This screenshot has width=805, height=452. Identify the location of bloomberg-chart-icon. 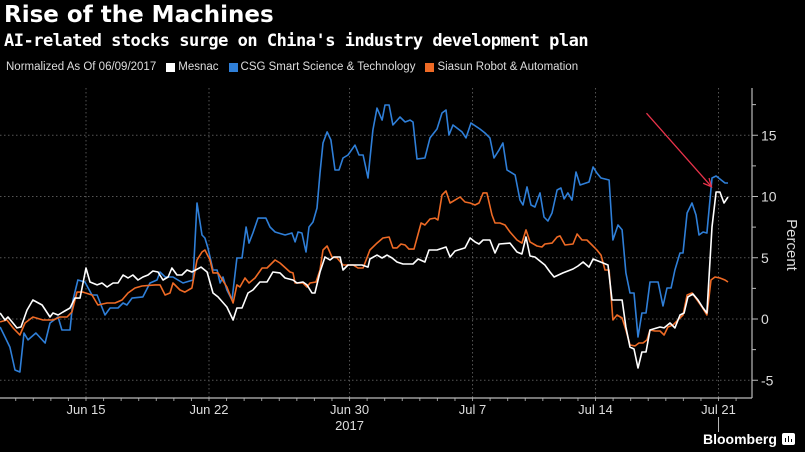
(788, 439).